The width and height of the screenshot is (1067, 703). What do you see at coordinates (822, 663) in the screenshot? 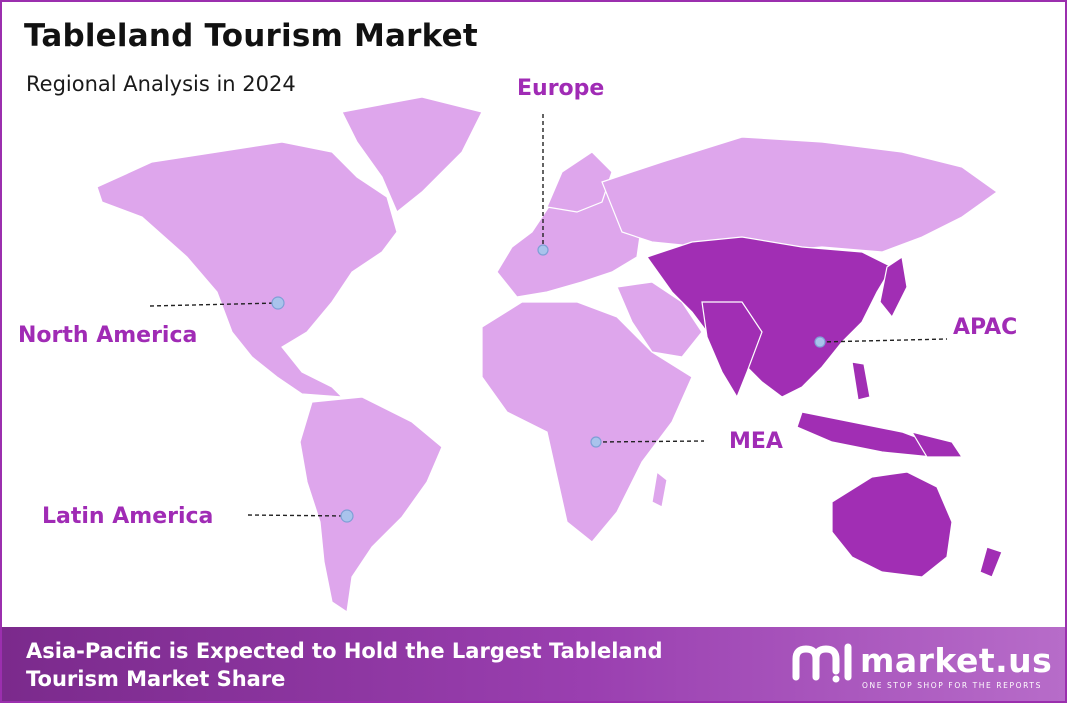
I see `market-us-logo-icon` at bounding box center [822, 663].